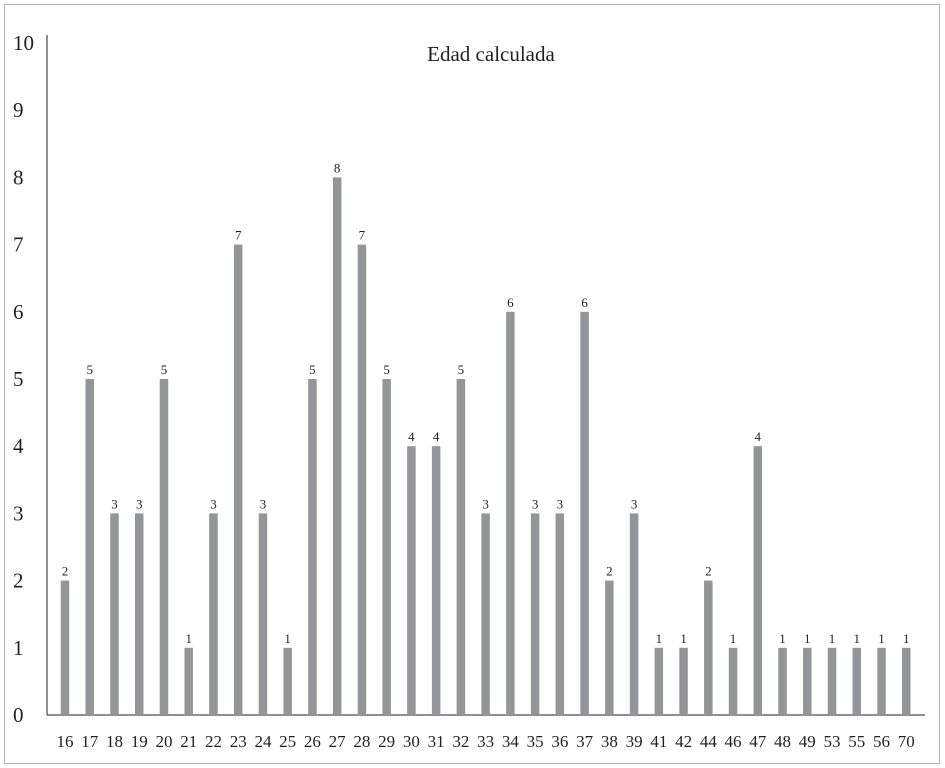 This screenshot has height=768, width=945. What do you see at coordinates (411, 741) in the screenshot?
I see `x-tick-label: 30` at bounding box center [411, 741].